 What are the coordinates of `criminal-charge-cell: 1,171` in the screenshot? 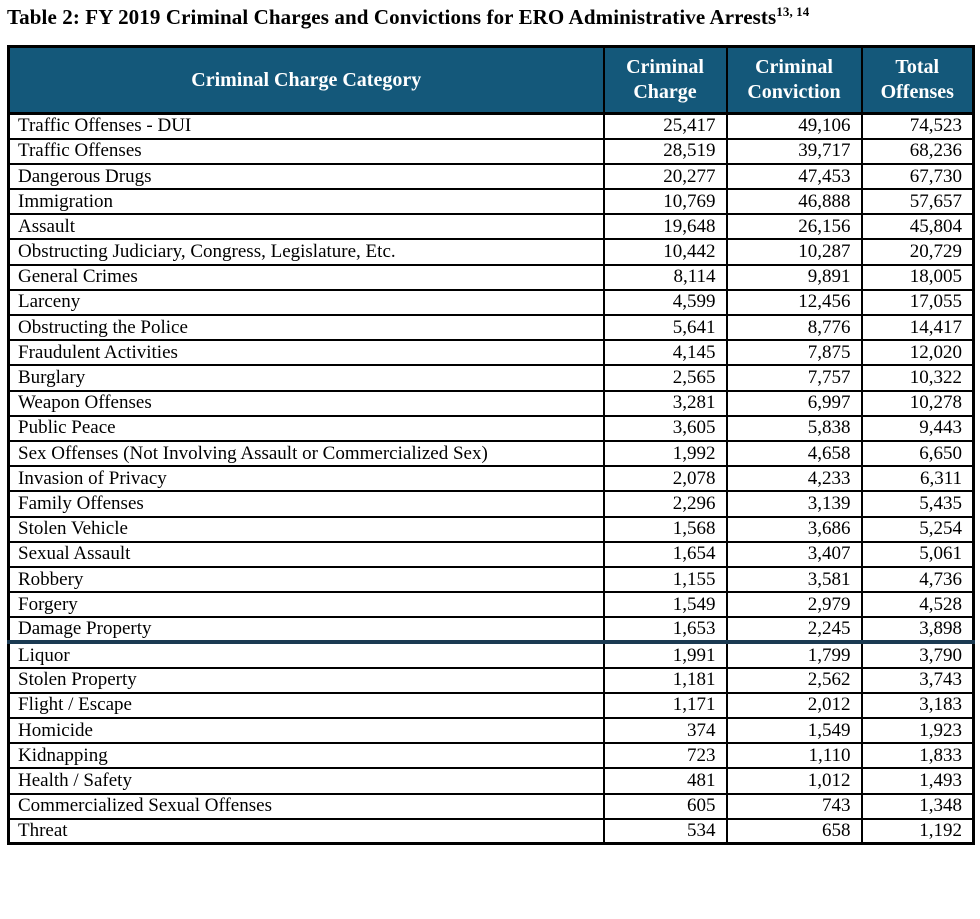 It's located at (665, 705).